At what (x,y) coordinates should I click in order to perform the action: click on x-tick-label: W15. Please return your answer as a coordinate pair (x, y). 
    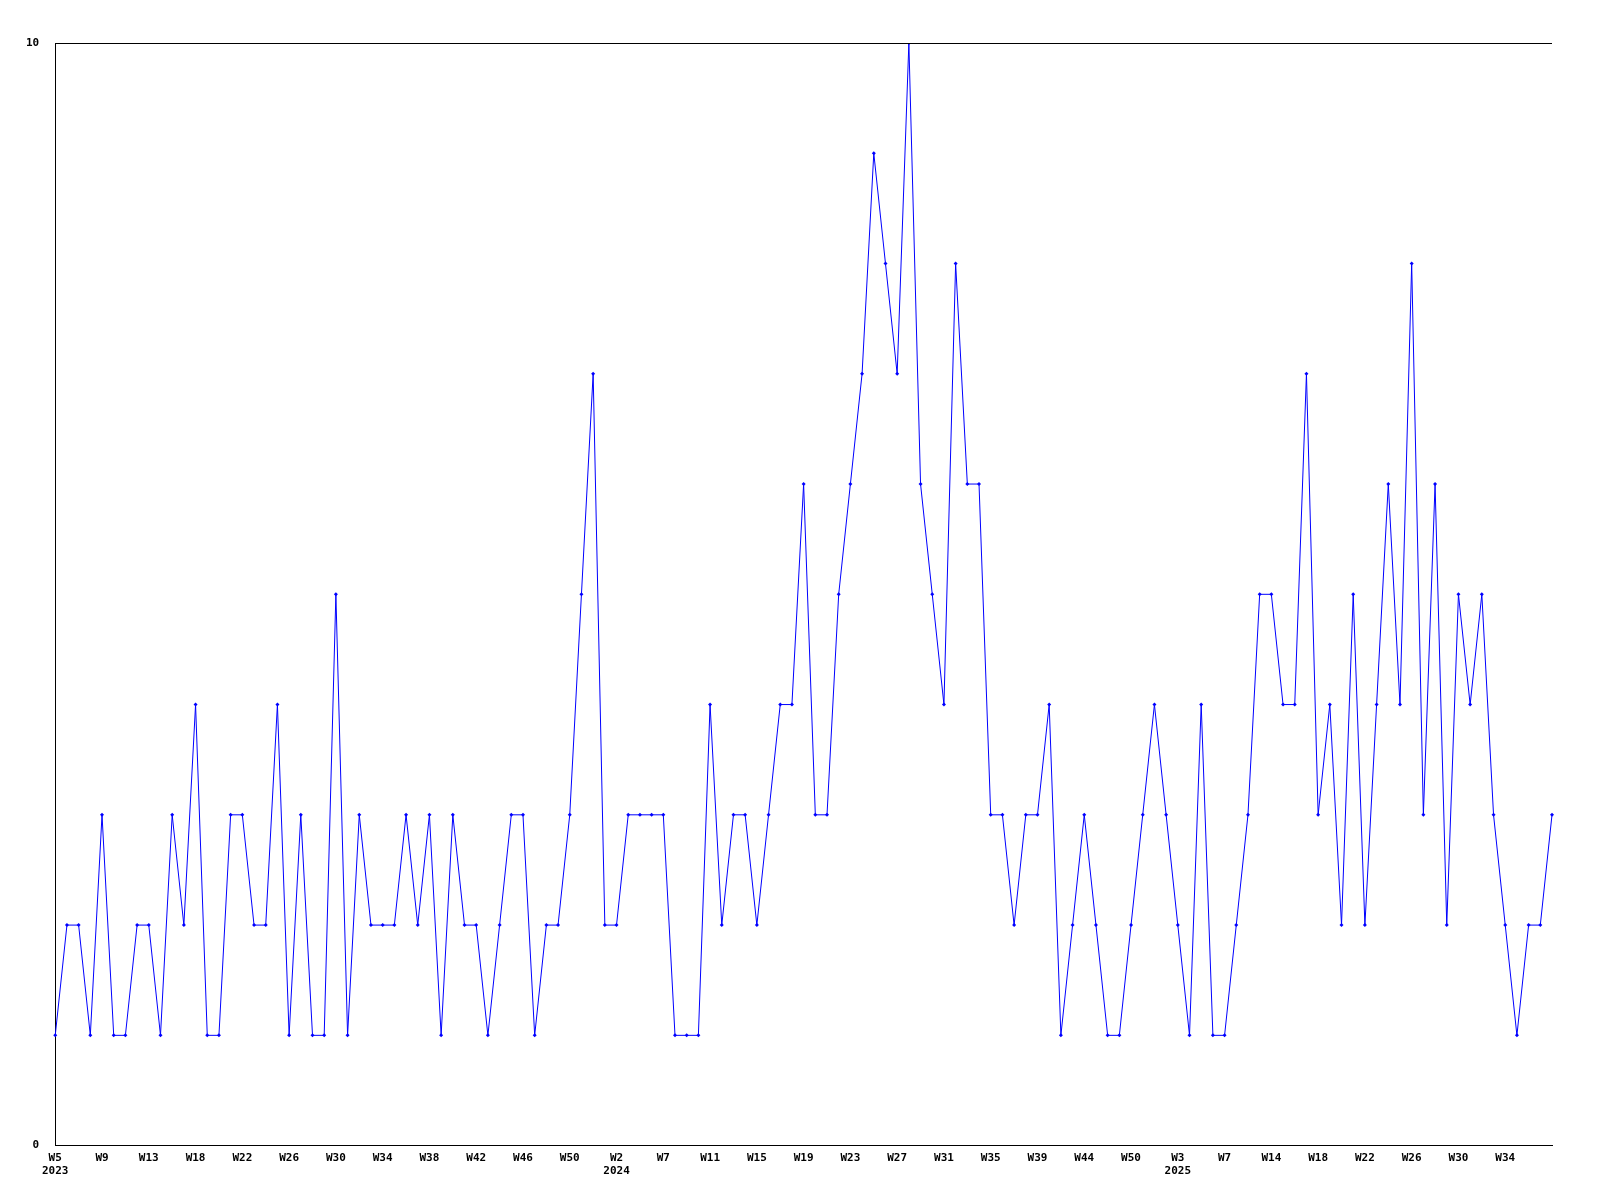
    Looking at the image, I should click on (756, 1158).